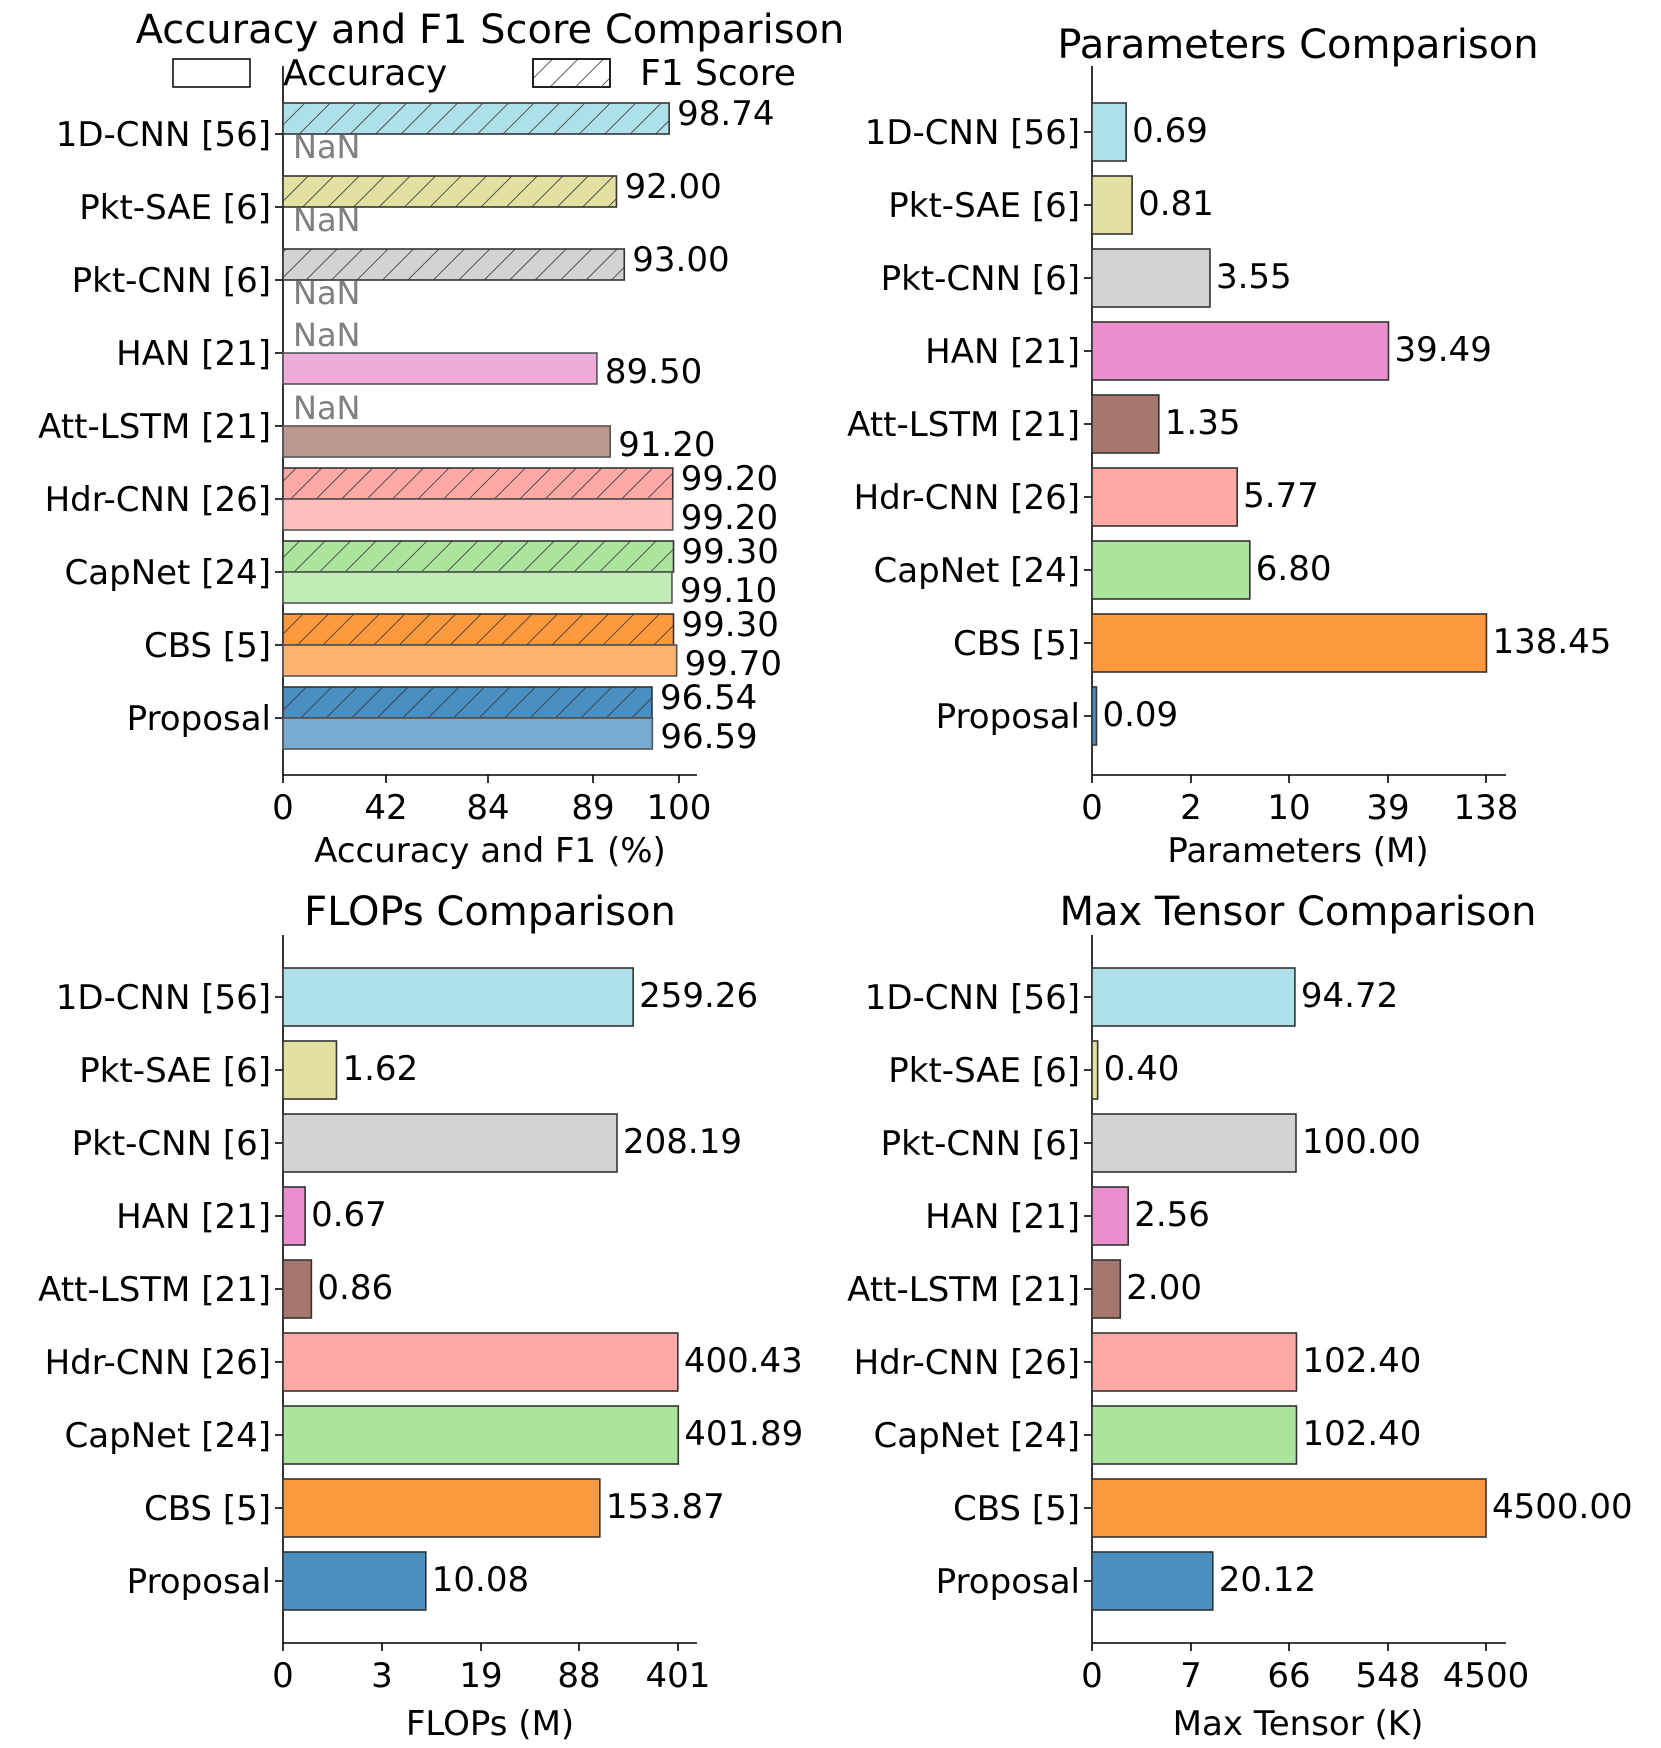 This screenshot has height=1748, width=1661. Describe the element at coordinates (1254, 277) in the screenshot. I see `bar-value-label: 3.55` at that location.